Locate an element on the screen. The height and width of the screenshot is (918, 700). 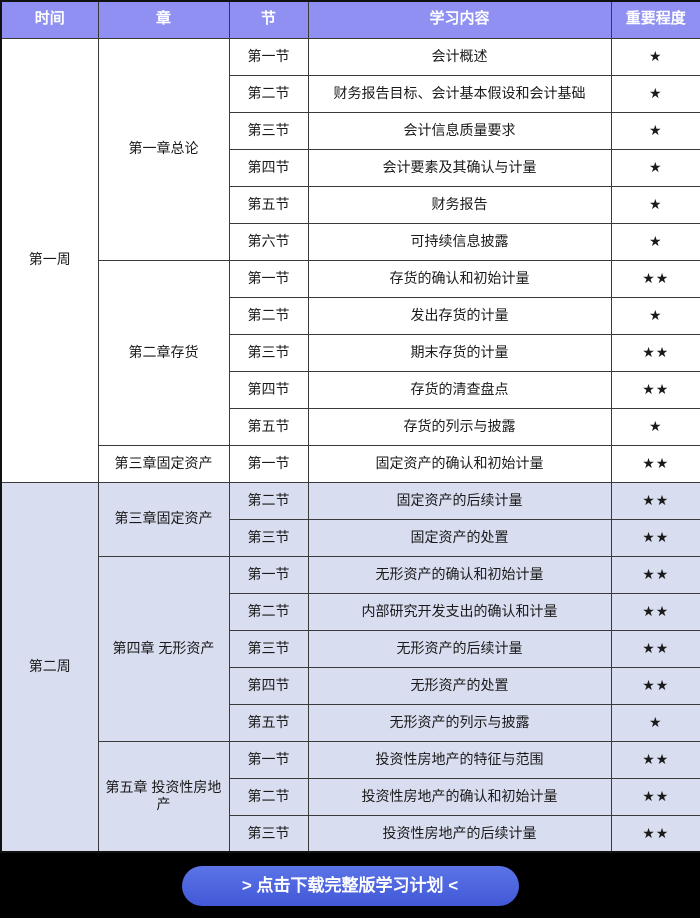
chapter-cell: 第一章总论 is located at coordinates (163, 149).